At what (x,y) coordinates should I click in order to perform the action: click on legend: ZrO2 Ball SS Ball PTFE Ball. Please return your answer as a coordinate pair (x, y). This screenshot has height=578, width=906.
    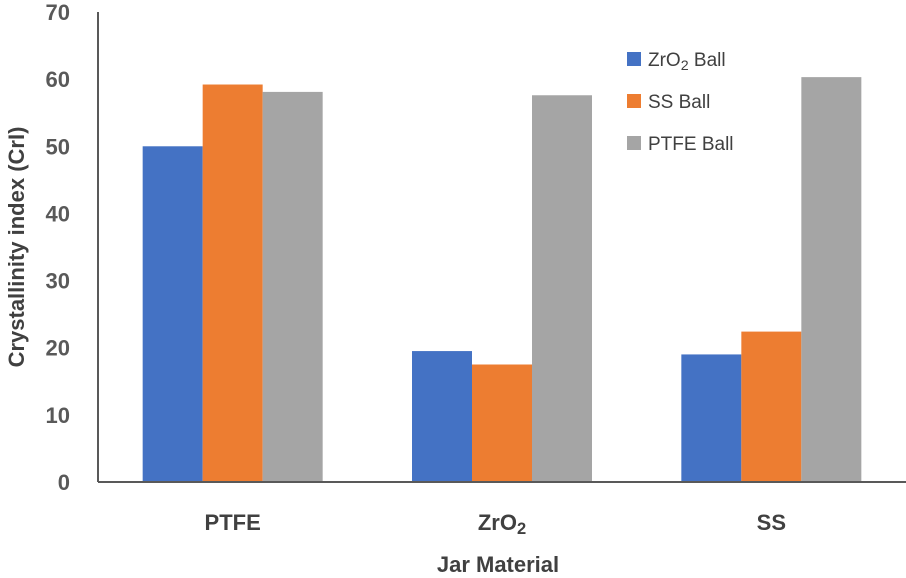
    Looking at the image, I should click on (680, 102).